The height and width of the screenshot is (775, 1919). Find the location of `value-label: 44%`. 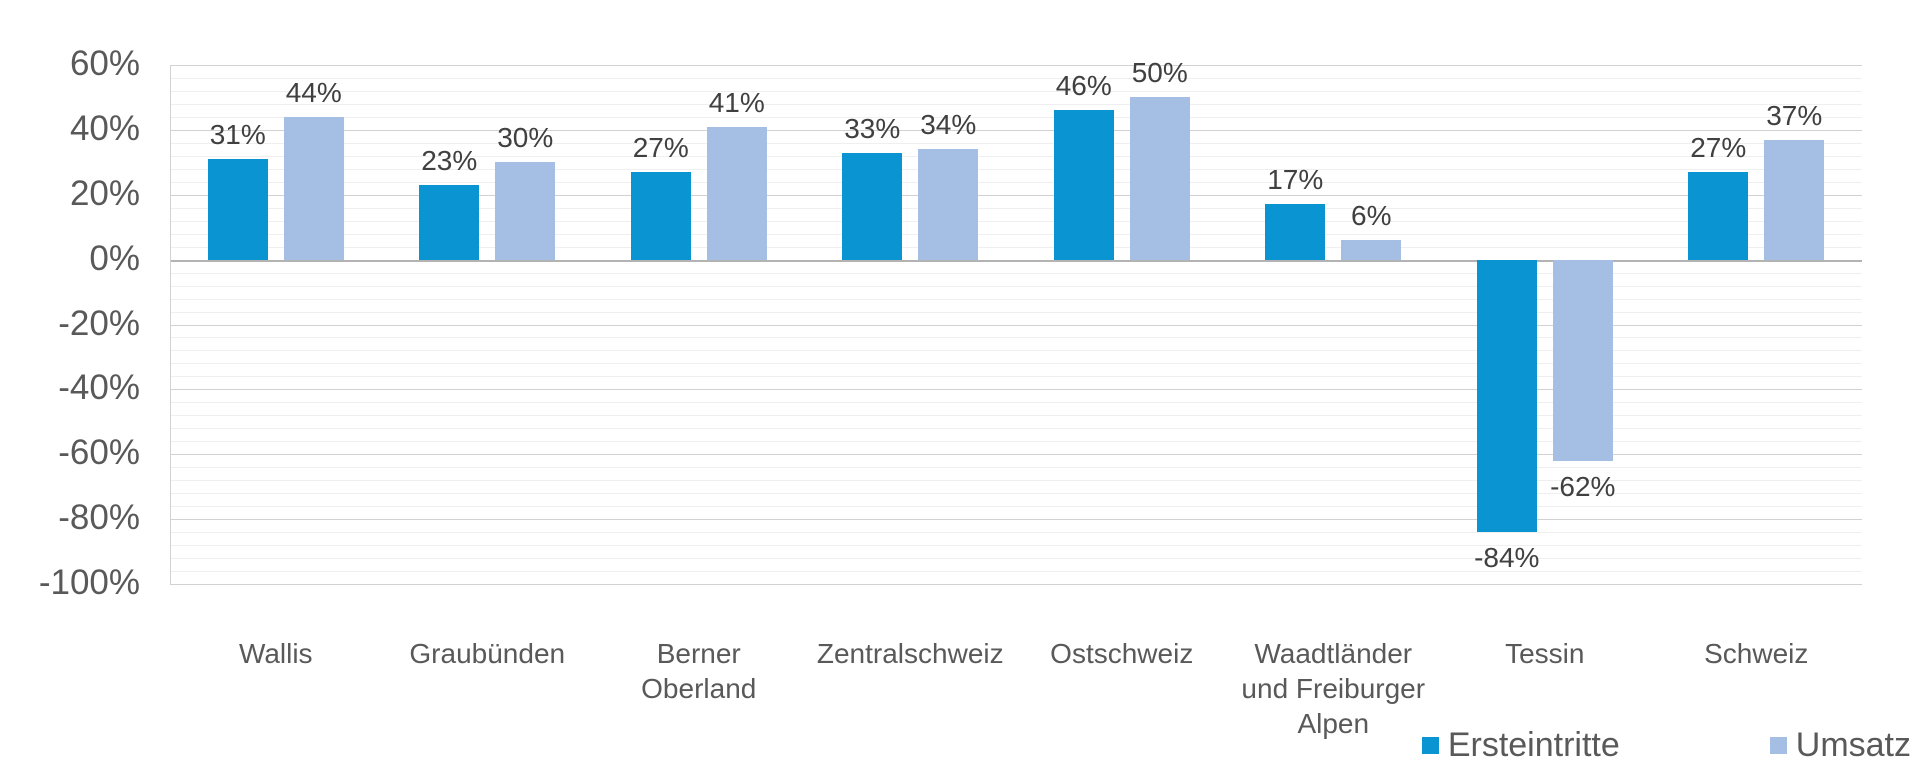

value-label: 44% is located at coordinates (313, 92).